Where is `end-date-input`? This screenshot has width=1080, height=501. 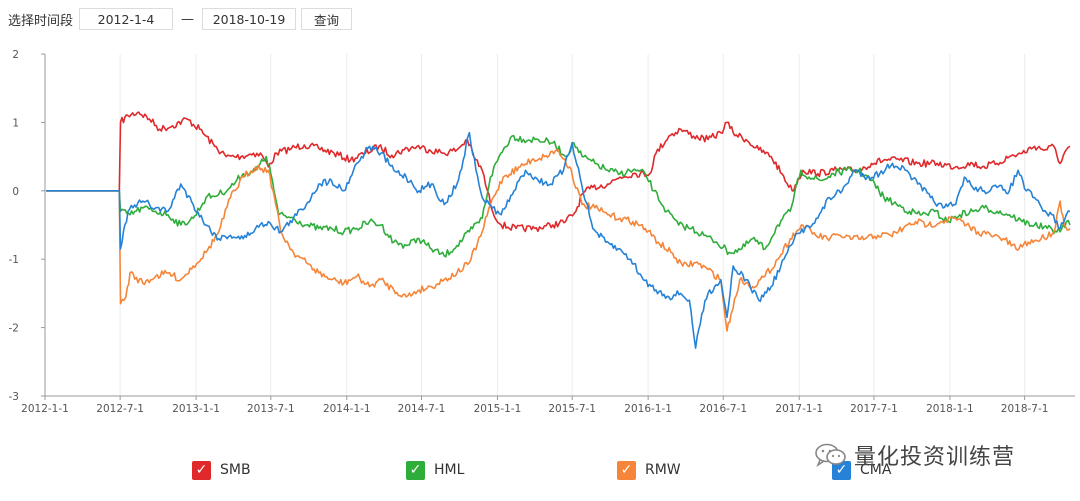
end-date-input is located at coordinates (249, 19).